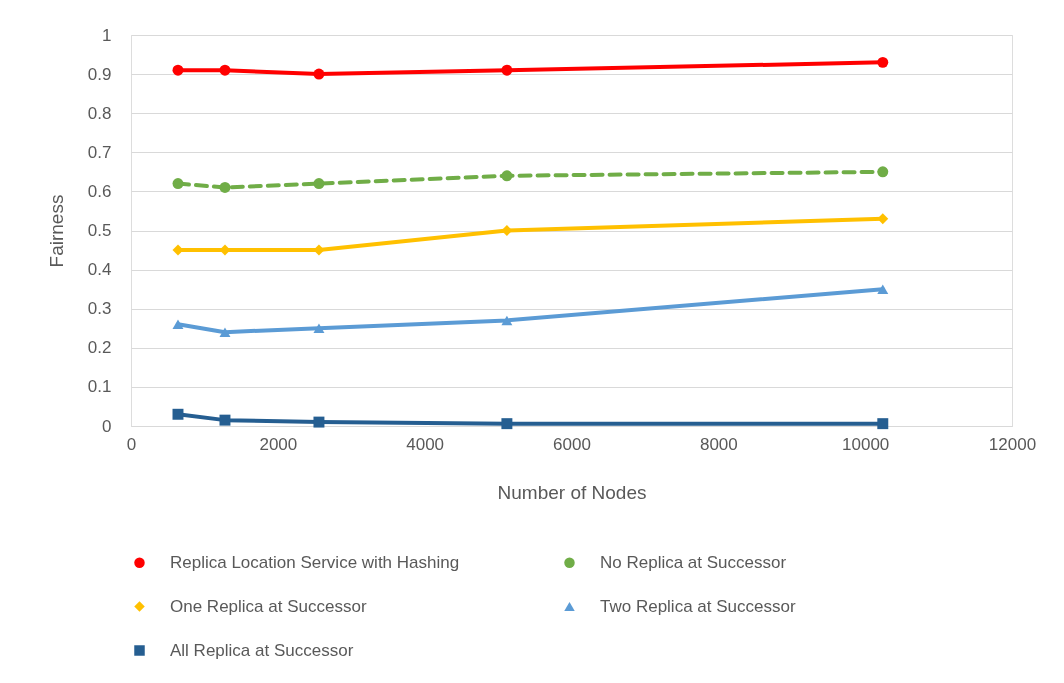 This screenshot has width=1064, height=683. Describe the element at coordinates (99, 309) in the screenshot. I see `y-tick-label: 0.3` at that location.